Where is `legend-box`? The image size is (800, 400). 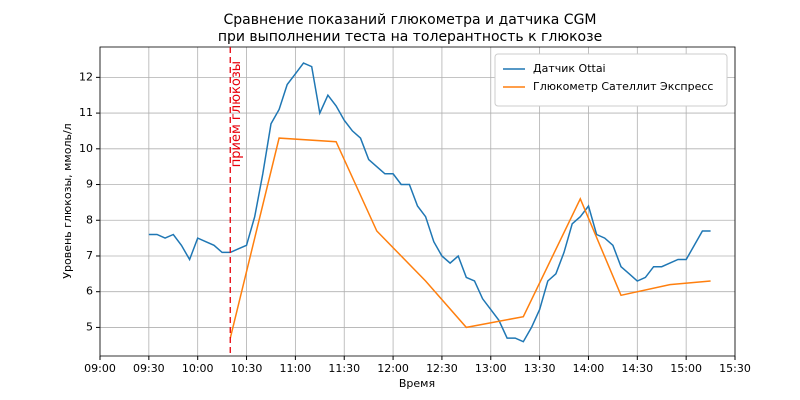 legend-box is located at coordinates (611, 80).